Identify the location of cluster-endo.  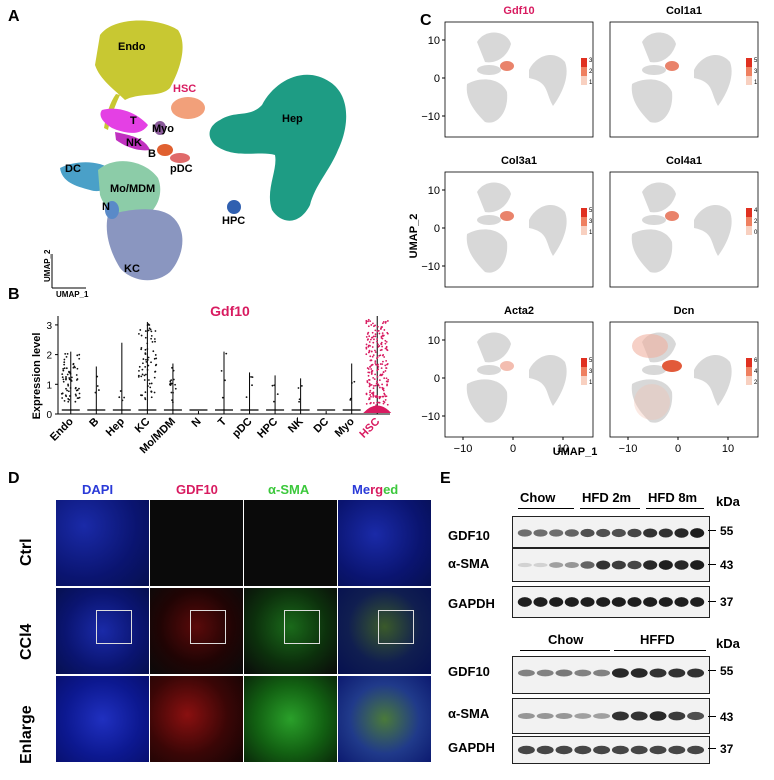
(139, 60).